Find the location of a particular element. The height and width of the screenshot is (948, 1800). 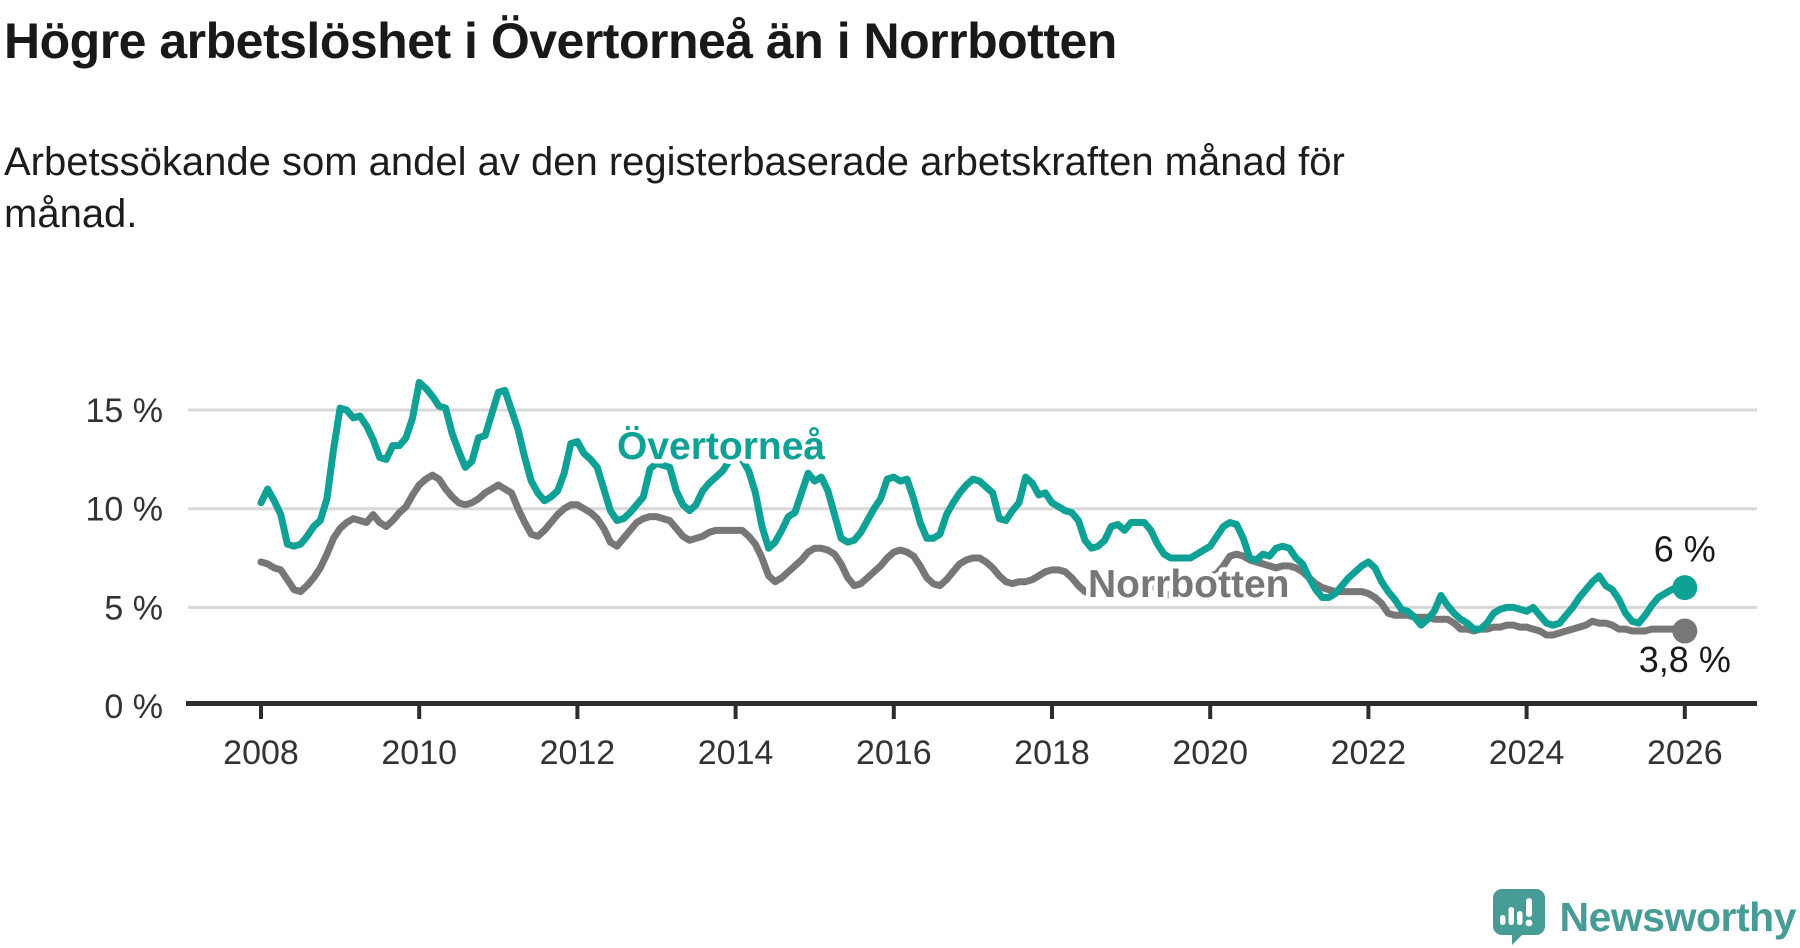

series-name-label-övertorneå: Övertorneå is located at coordinates (721, 446).